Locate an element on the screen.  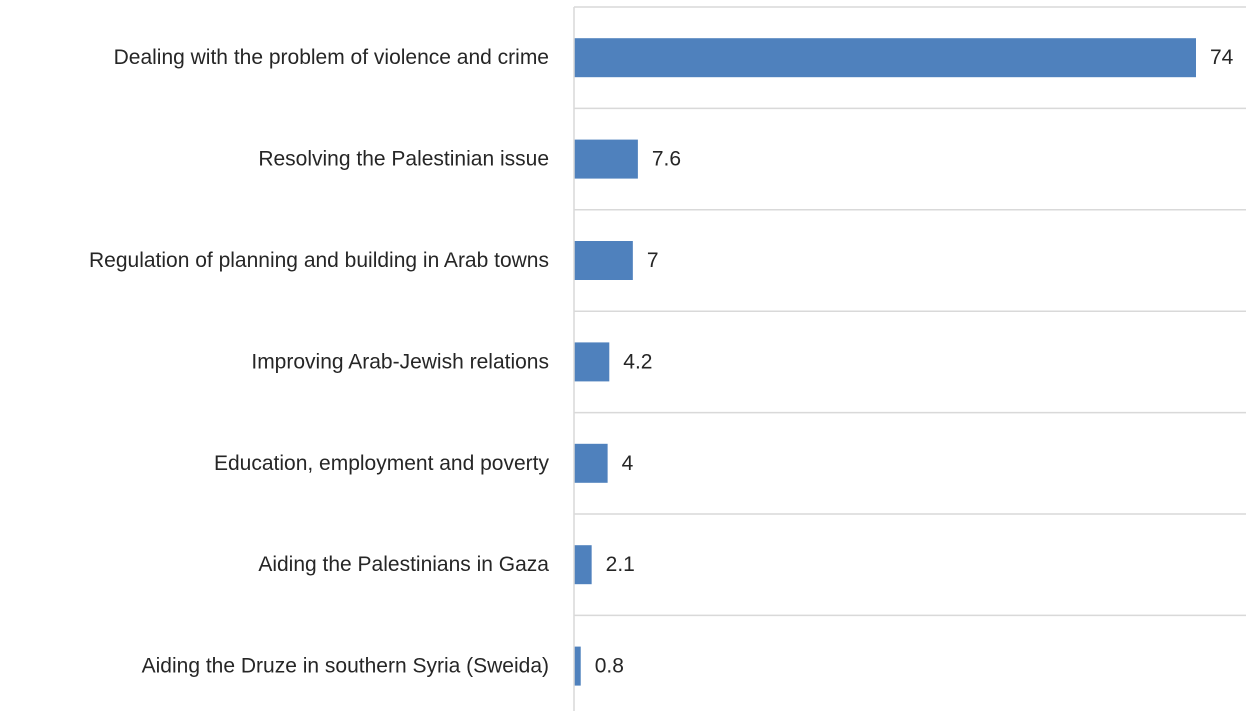
data-label: 74 is located at coordinates (1222, 57).